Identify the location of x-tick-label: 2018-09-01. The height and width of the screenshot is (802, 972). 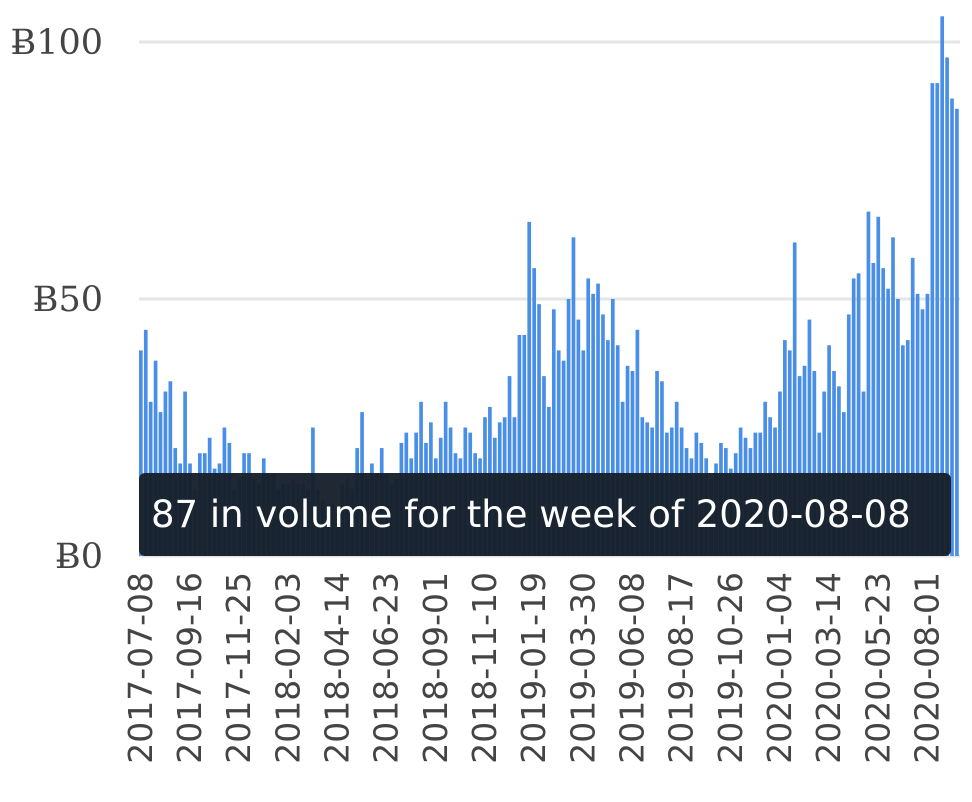
(435, 668).